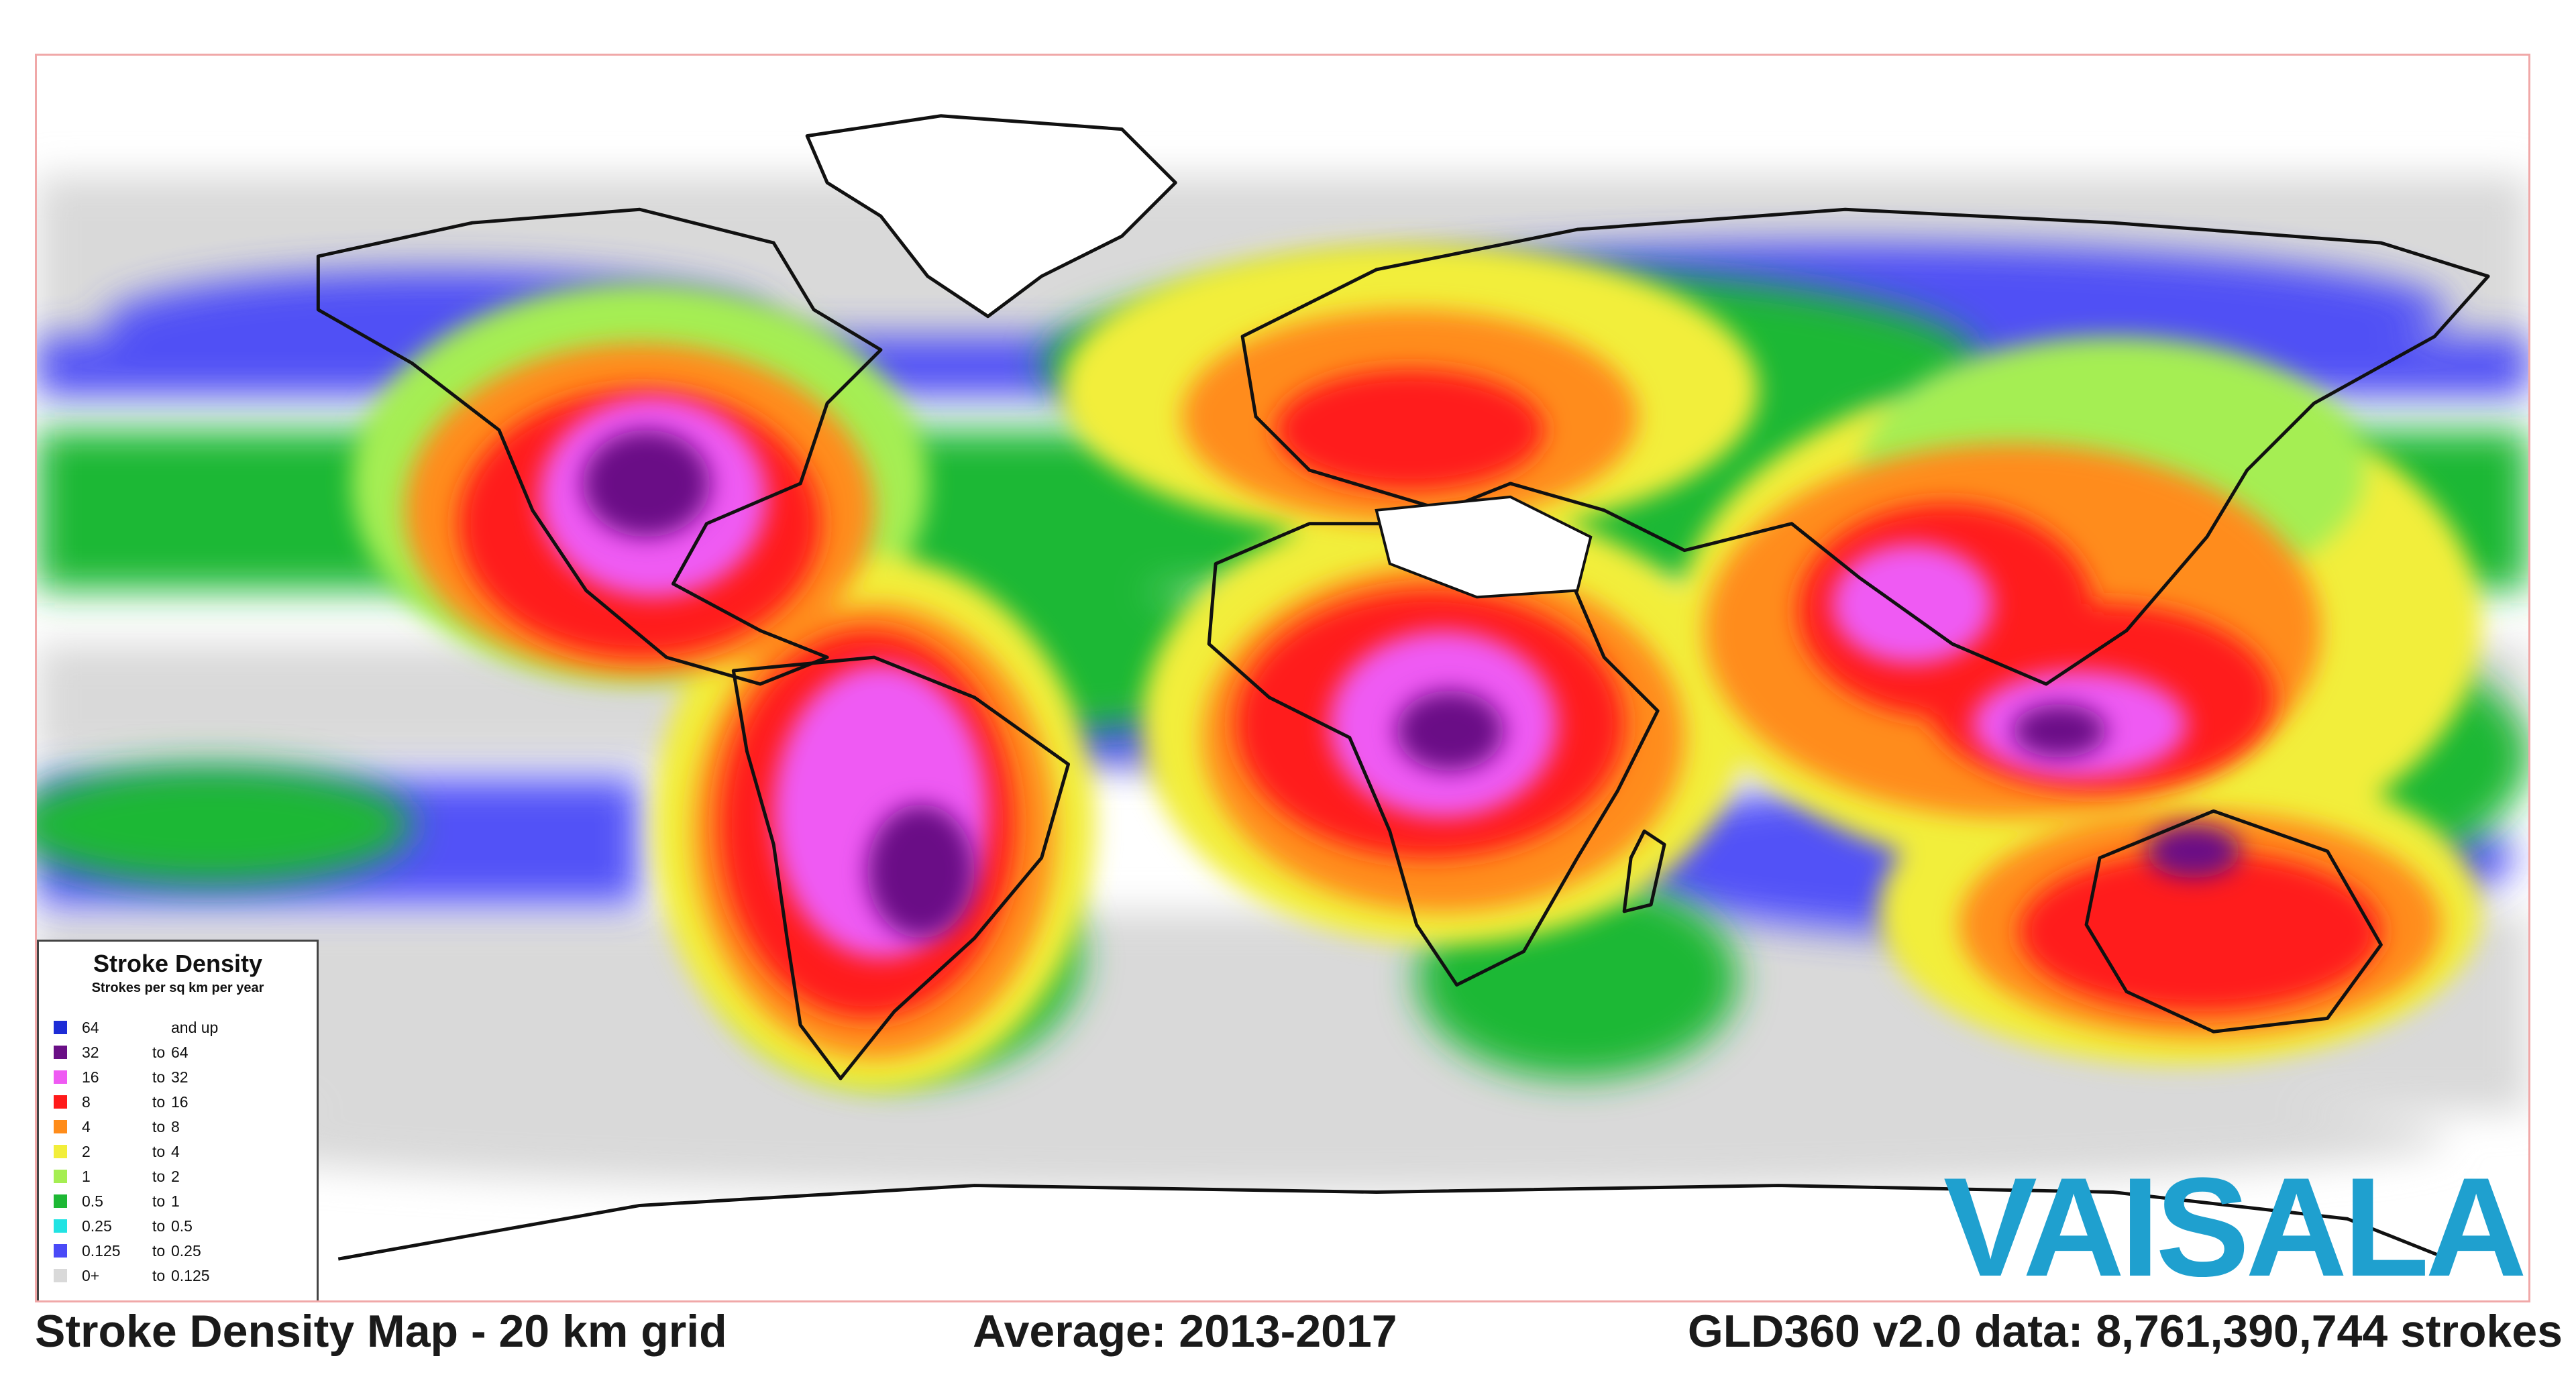 The width and height of the screenshot is (2576, 1395). What do you see at coordinates (2233, 921) in the screenshot?
I see `australia-outline` at bounding box center [2233, 921].